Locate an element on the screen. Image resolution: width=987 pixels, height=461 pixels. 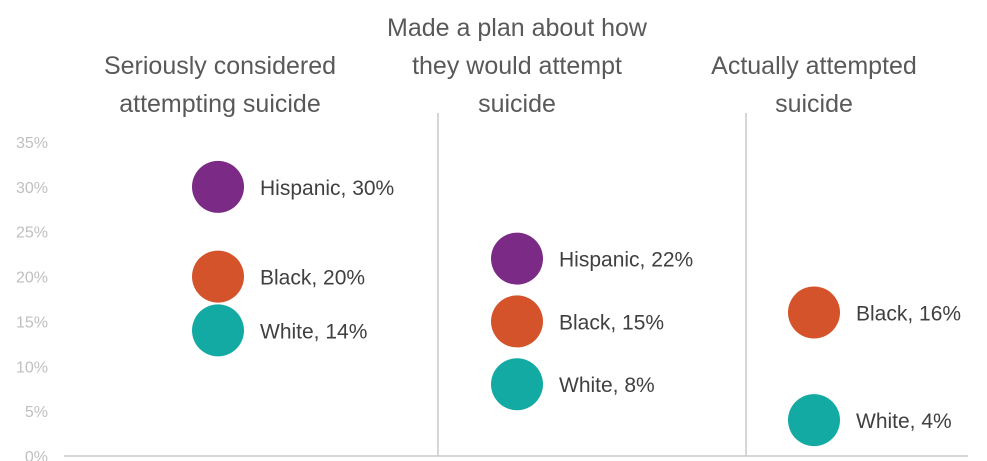
data-point-white: White, 14% is located at coordinates (279, 330).